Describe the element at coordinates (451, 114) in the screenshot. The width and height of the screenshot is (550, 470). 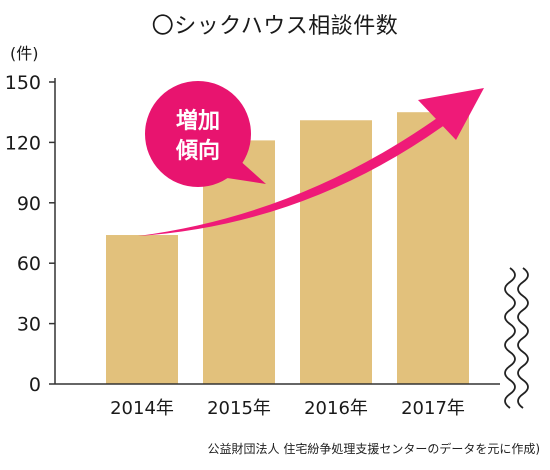
I see `trend-arrowhead` at that location.